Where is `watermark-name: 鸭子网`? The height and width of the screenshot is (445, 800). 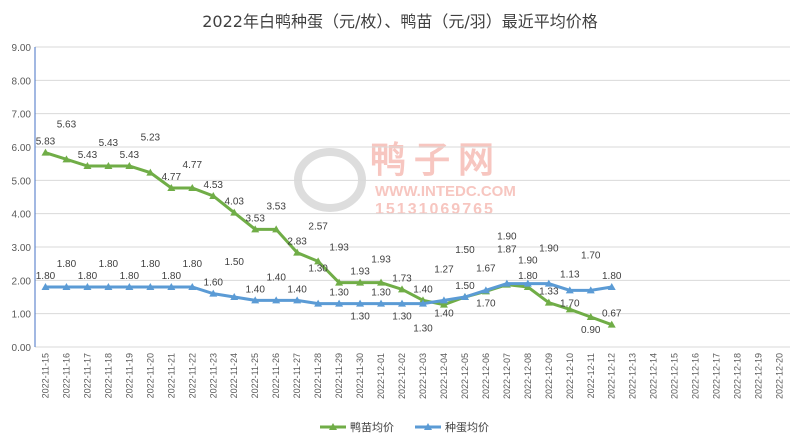
watermark-name: 鸭子网 is located at coordinates (436, 159).